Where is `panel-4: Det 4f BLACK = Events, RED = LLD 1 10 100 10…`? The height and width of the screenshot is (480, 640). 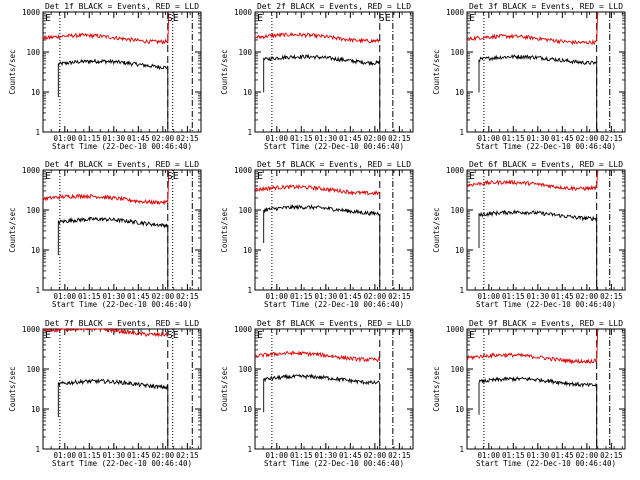 panel-4: Det 4f BLACK = Events, RED = LLD 1 10 100 10… is located at coordinates (105, 234).